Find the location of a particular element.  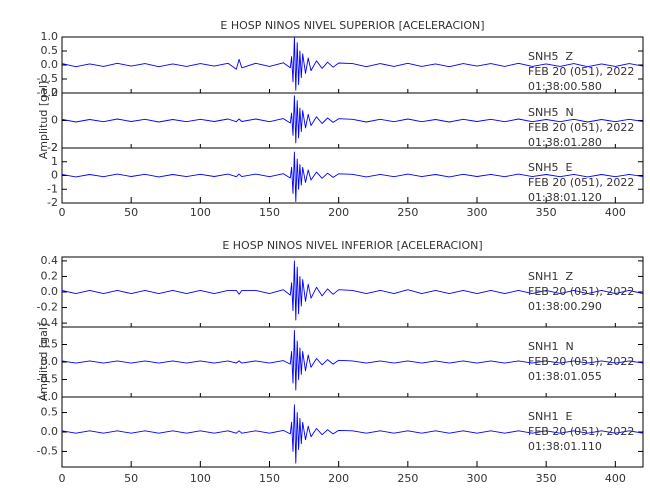

y-tick-label: -0.4 is located at coordinates (47, 322).